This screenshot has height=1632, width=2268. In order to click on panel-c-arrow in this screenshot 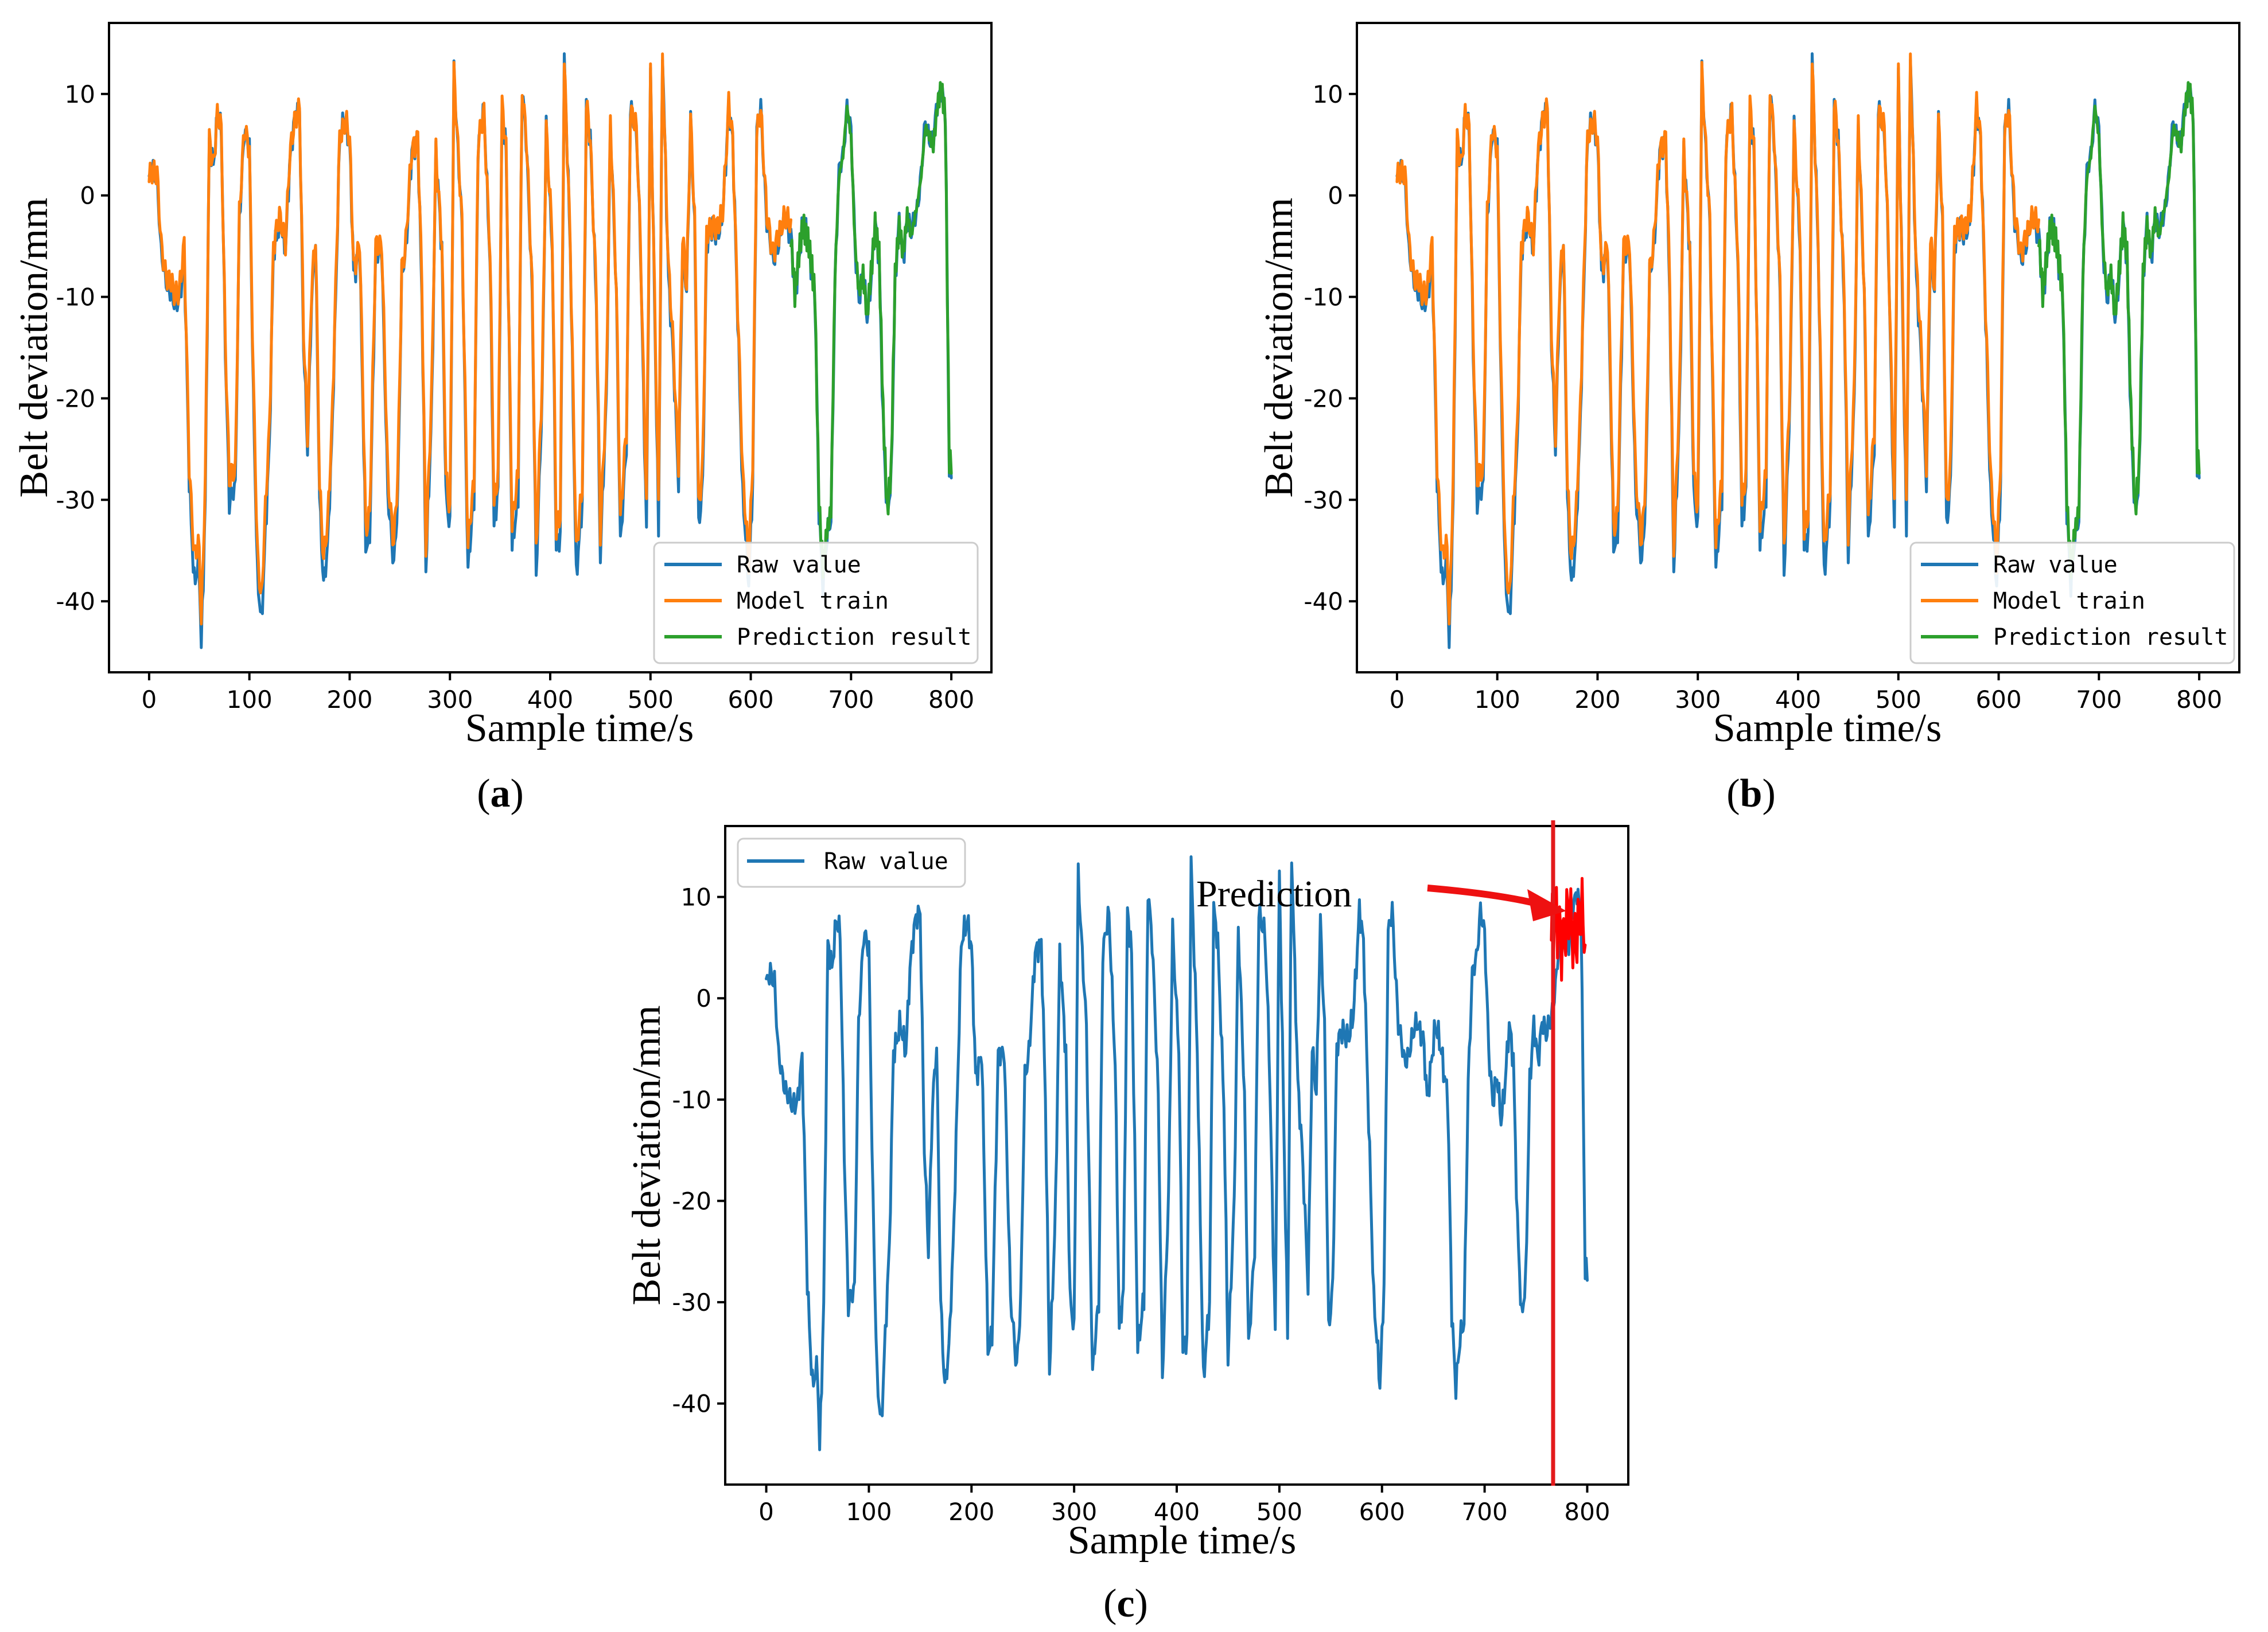, I will do `click(1496, 903)`.